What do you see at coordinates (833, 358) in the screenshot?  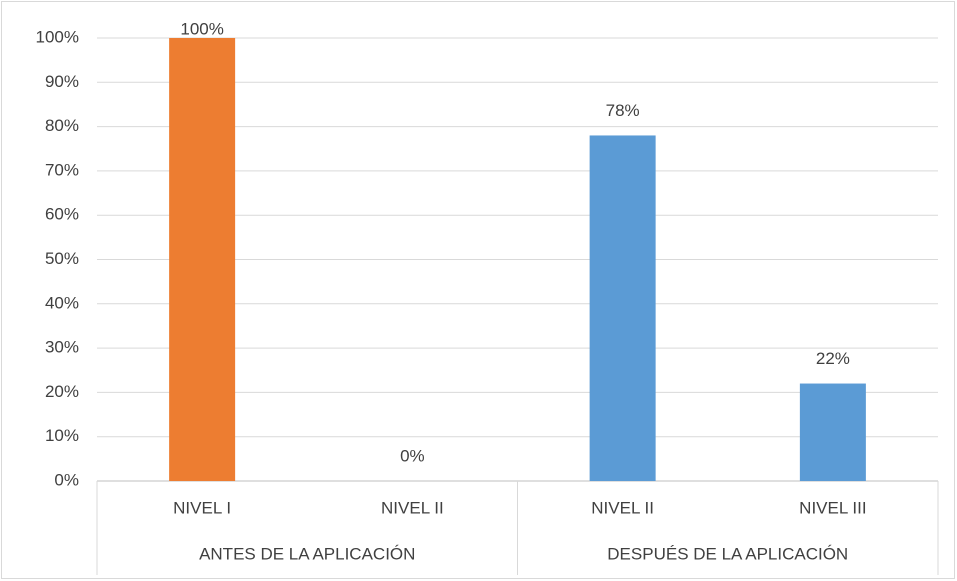 I see `data-label: 22%` at bounding box center [833, 358].